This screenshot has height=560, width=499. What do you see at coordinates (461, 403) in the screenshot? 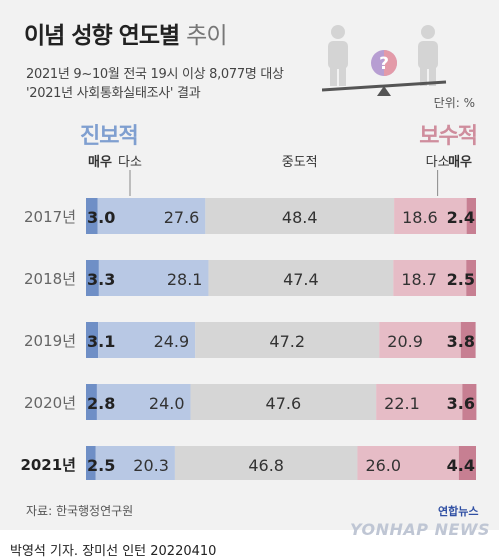
I see `data-label: 3.6` at bounding box center [461, 403].